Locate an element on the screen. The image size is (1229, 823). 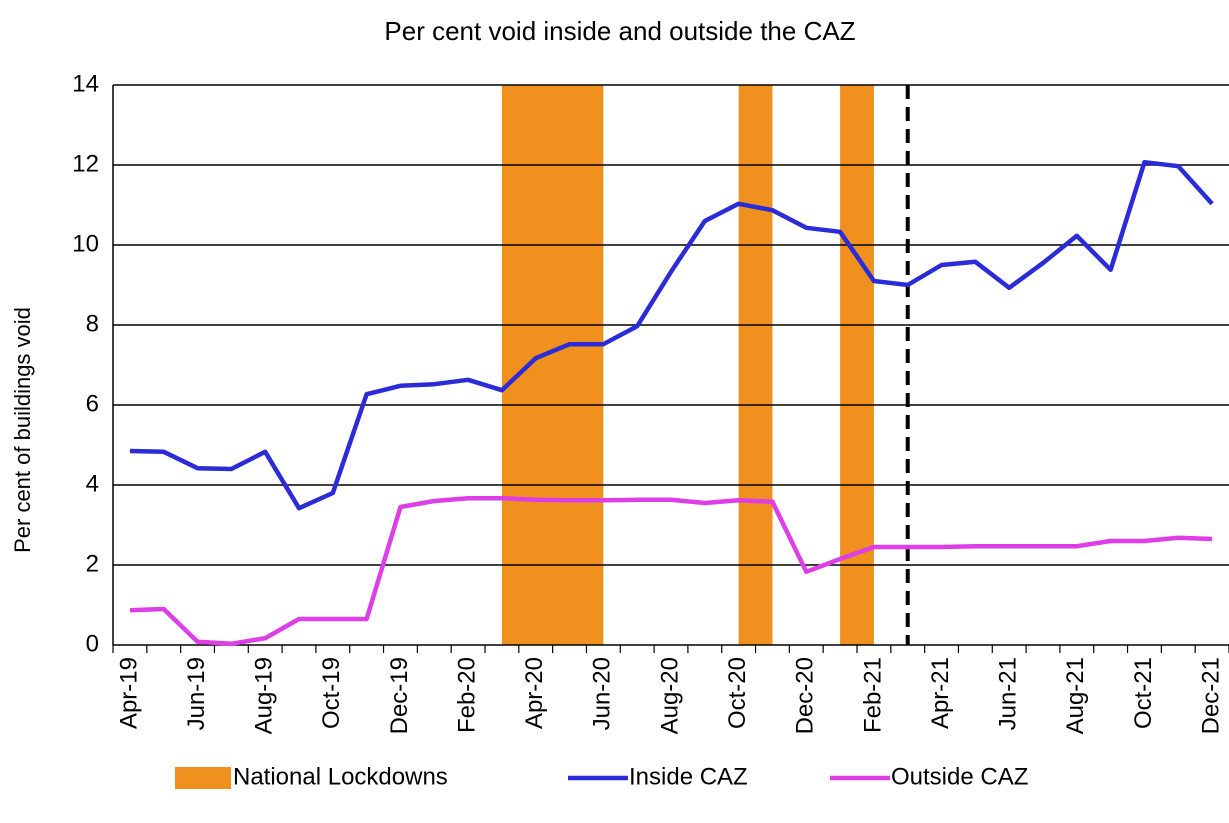
x-tick-label: Jun-21 is located at coordinates (1008, 693).